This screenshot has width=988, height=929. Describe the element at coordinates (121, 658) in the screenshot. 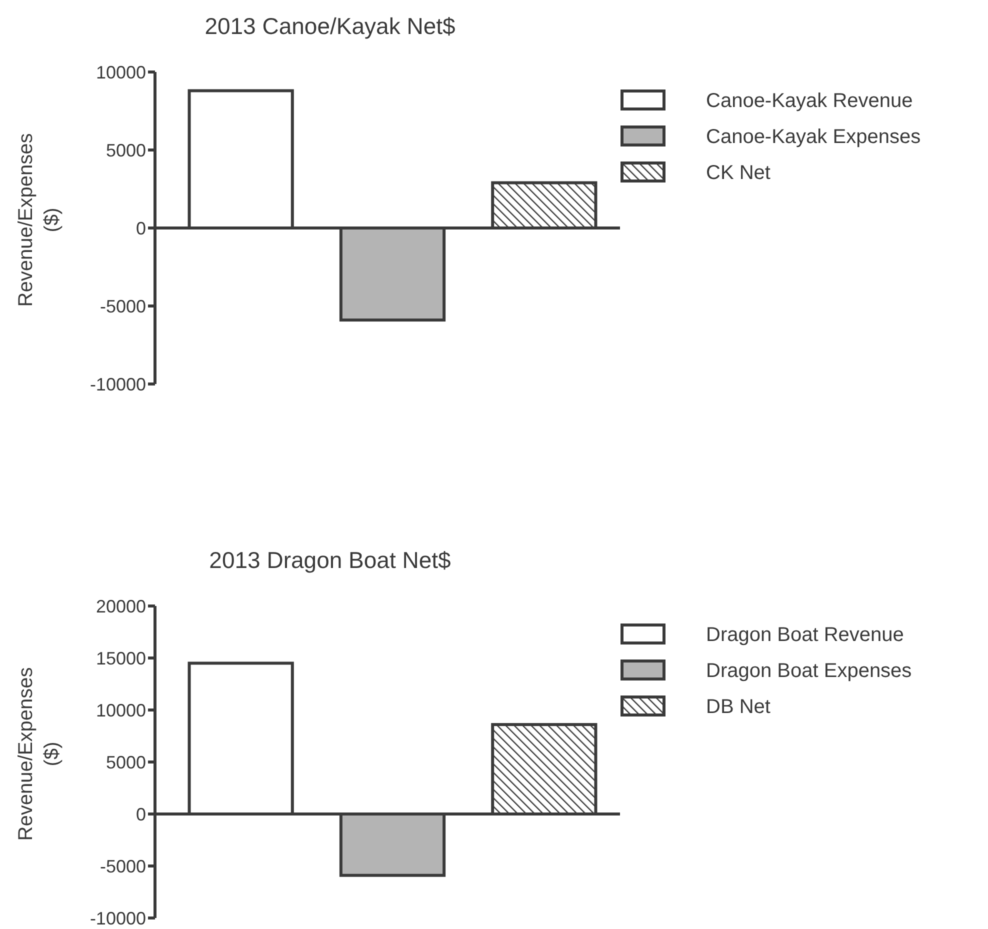

I see `y-tick-label: 15000` at that location.